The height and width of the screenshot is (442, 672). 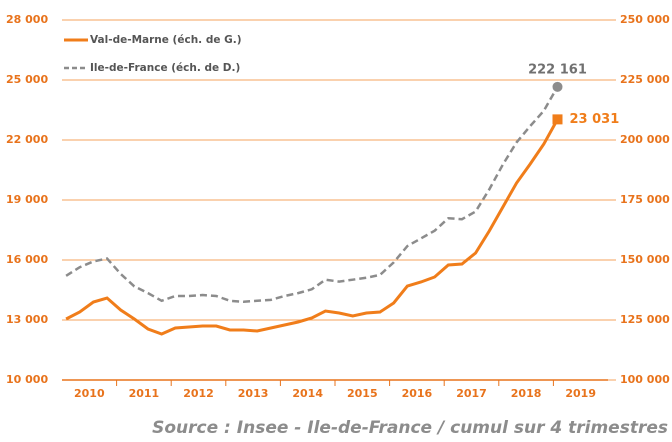 What do you see at coordinates (198, 393) in the screenshot?
I see `x-tick-label: 2012` at bounding box center [198, 393].